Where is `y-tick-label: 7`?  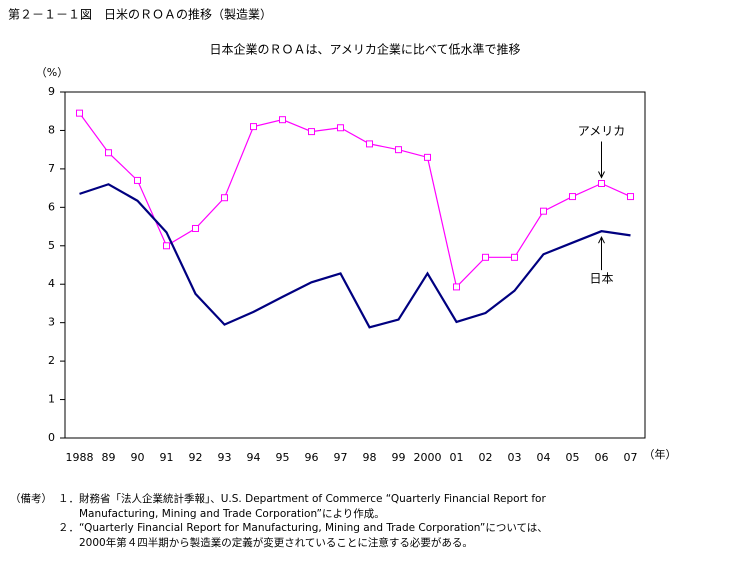
y-tick-label: 7 is located at coordinates (51, 168).